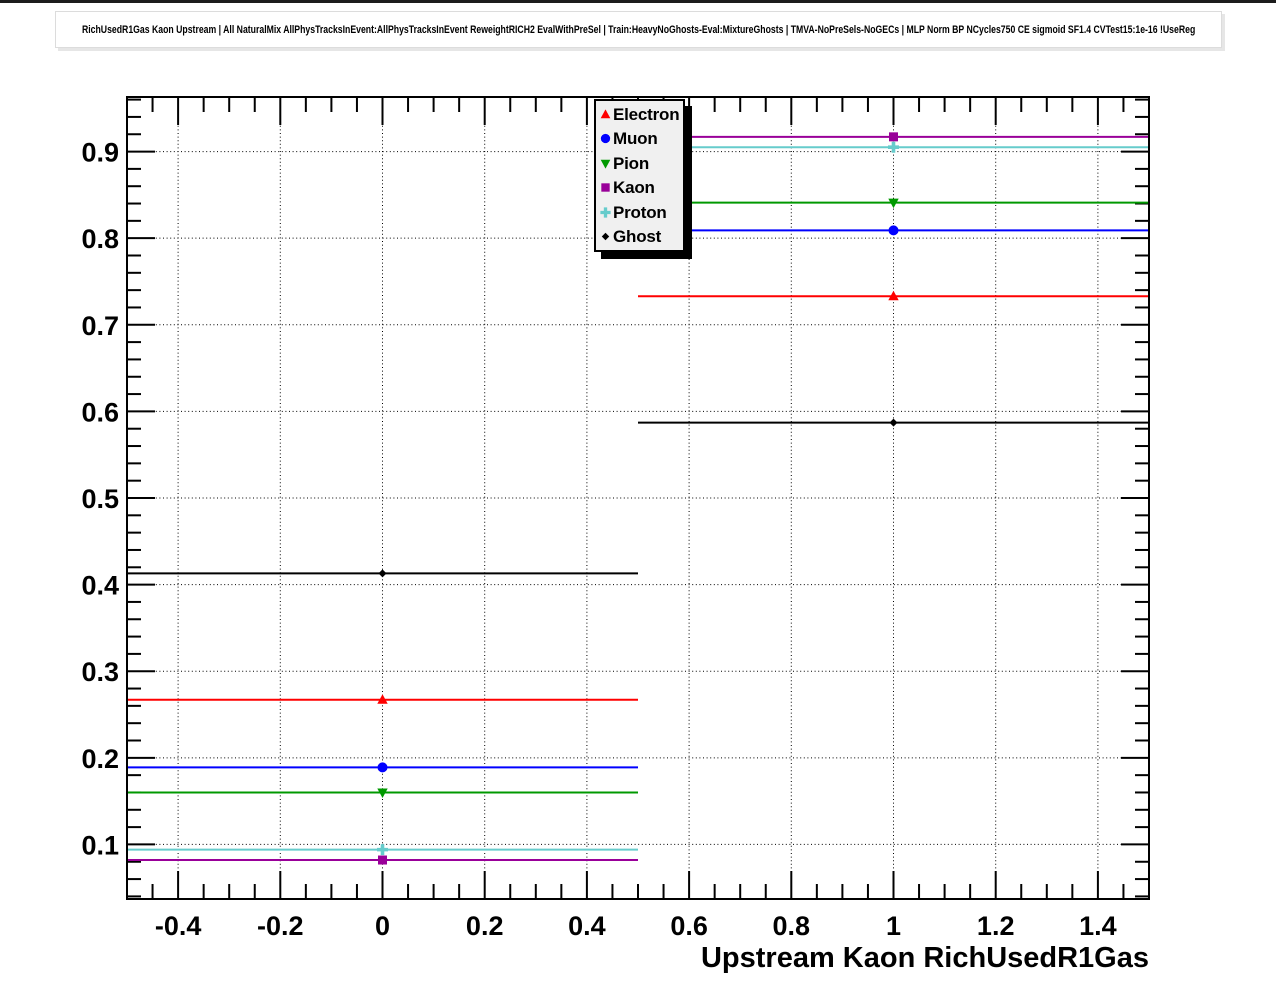  What do you see at coordinates (587, 926) in the screenshot?
I see `x-tick-label: 0.4` at bounding box center [587, 926].